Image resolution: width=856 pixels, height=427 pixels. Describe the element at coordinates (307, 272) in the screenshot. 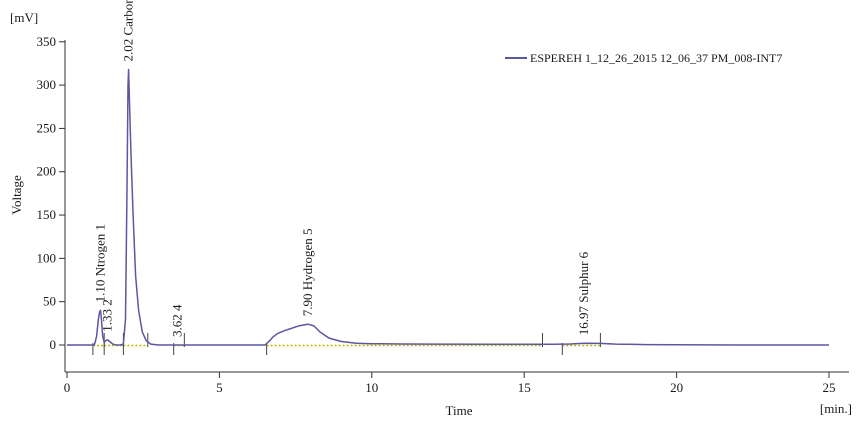

I see `peak-label: 7.90 Hydrogen 5` at that location.